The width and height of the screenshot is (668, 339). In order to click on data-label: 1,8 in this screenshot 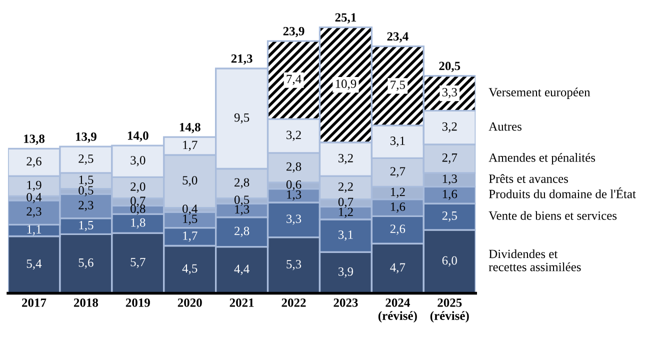, I will do `click(138, 223)`.